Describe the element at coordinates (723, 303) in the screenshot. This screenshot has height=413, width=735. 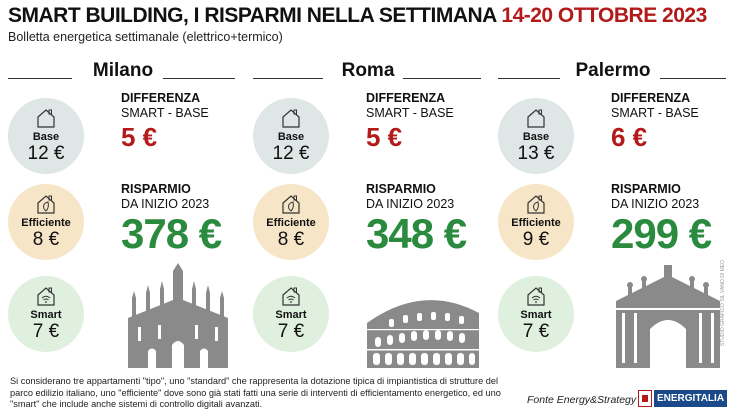
I see `graphic-credit: STUDIO GRAFICO SIL VANO DI MEO` at that location.